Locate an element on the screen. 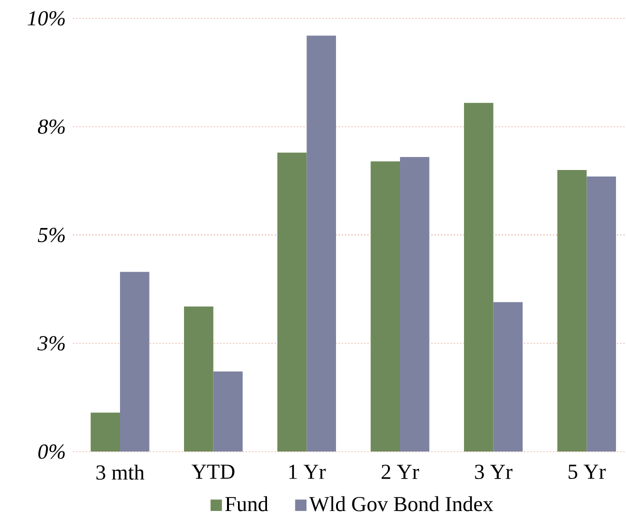 The width and height of the screenshot is (626, 529). x-tick-label: YTD is located at coordinates (213, 471).